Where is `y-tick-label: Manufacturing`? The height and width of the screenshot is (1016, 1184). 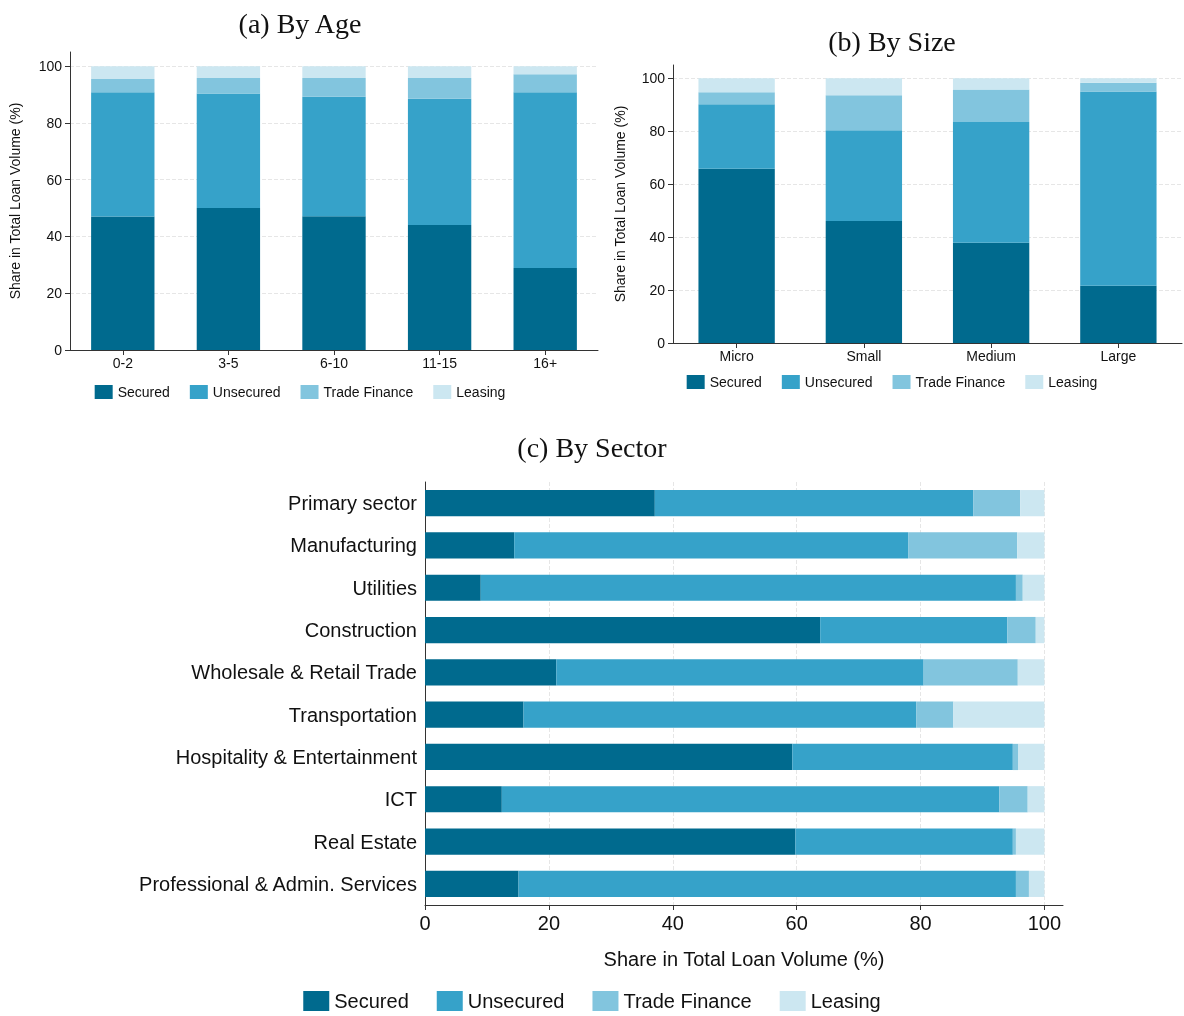 y-tick-label: Manufacturing is located at coordinates (353, 545).